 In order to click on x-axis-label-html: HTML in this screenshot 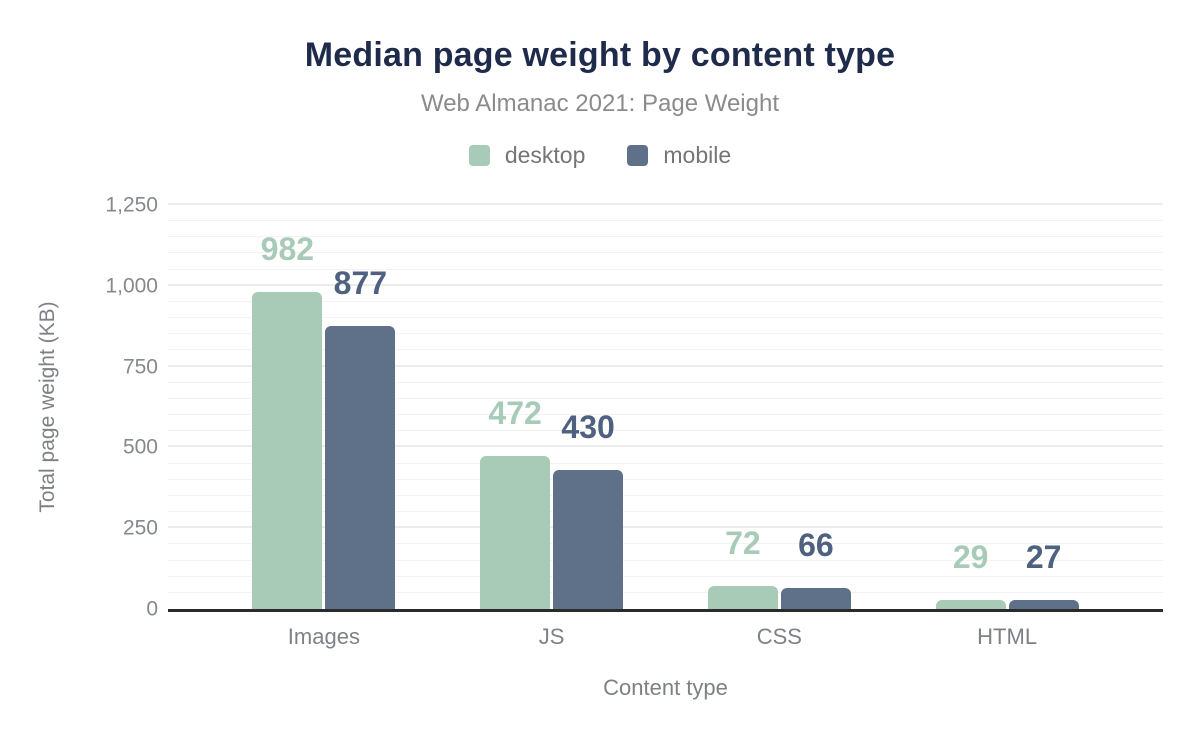, I will do `click(1007, 636)`.